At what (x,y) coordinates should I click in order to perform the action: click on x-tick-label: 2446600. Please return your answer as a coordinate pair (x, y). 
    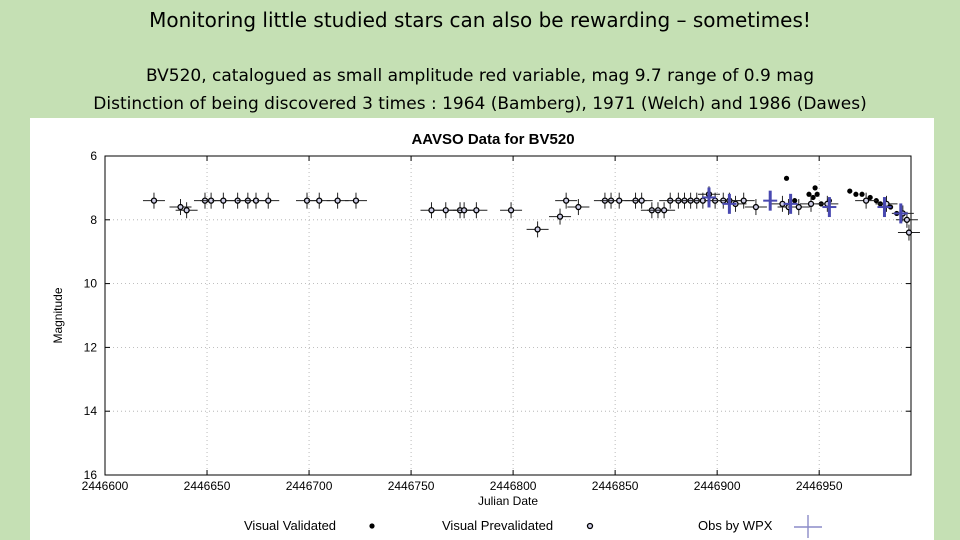
    Looking at the image, I should click on (105, 486).